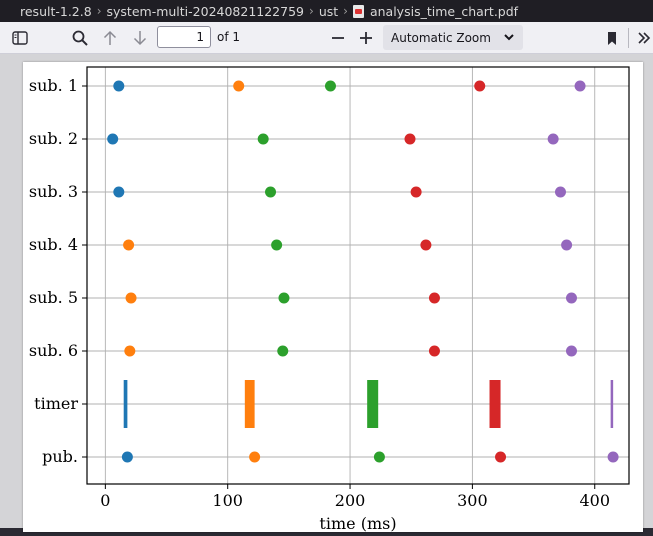  What do you see at coordinates (60, 456) in the screenshot?
I see `y-tick-label: pub.` at bounding box center [60, 456].